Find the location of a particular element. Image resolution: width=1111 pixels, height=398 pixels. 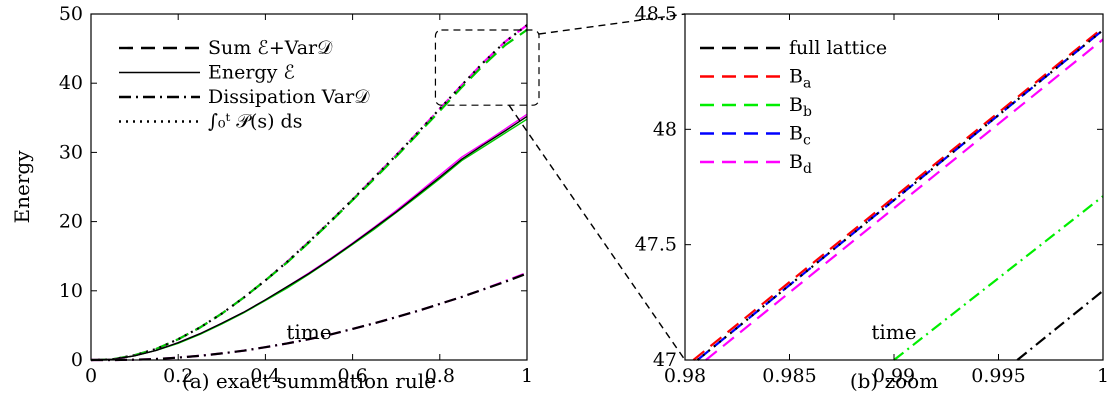

legend-label: full lattice is located at coordinates (838, 48).